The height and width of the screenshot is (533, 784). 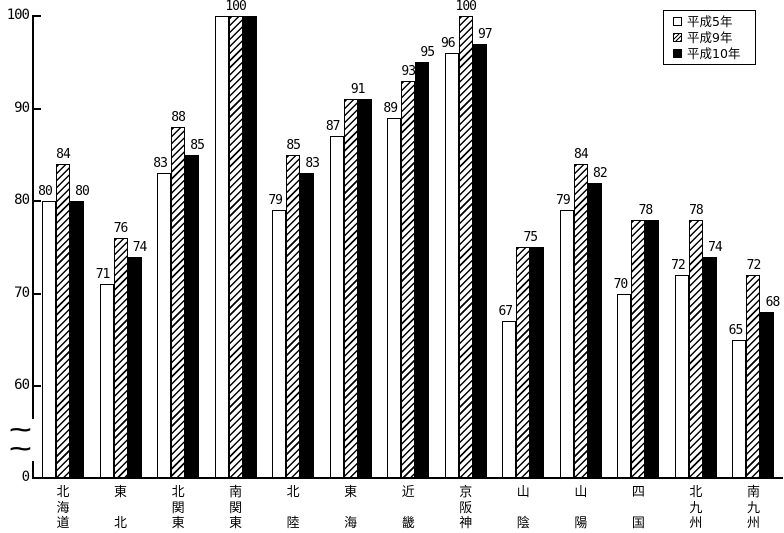 I want to click on bar-南関東-平成10年, so click(x=249, y=247).